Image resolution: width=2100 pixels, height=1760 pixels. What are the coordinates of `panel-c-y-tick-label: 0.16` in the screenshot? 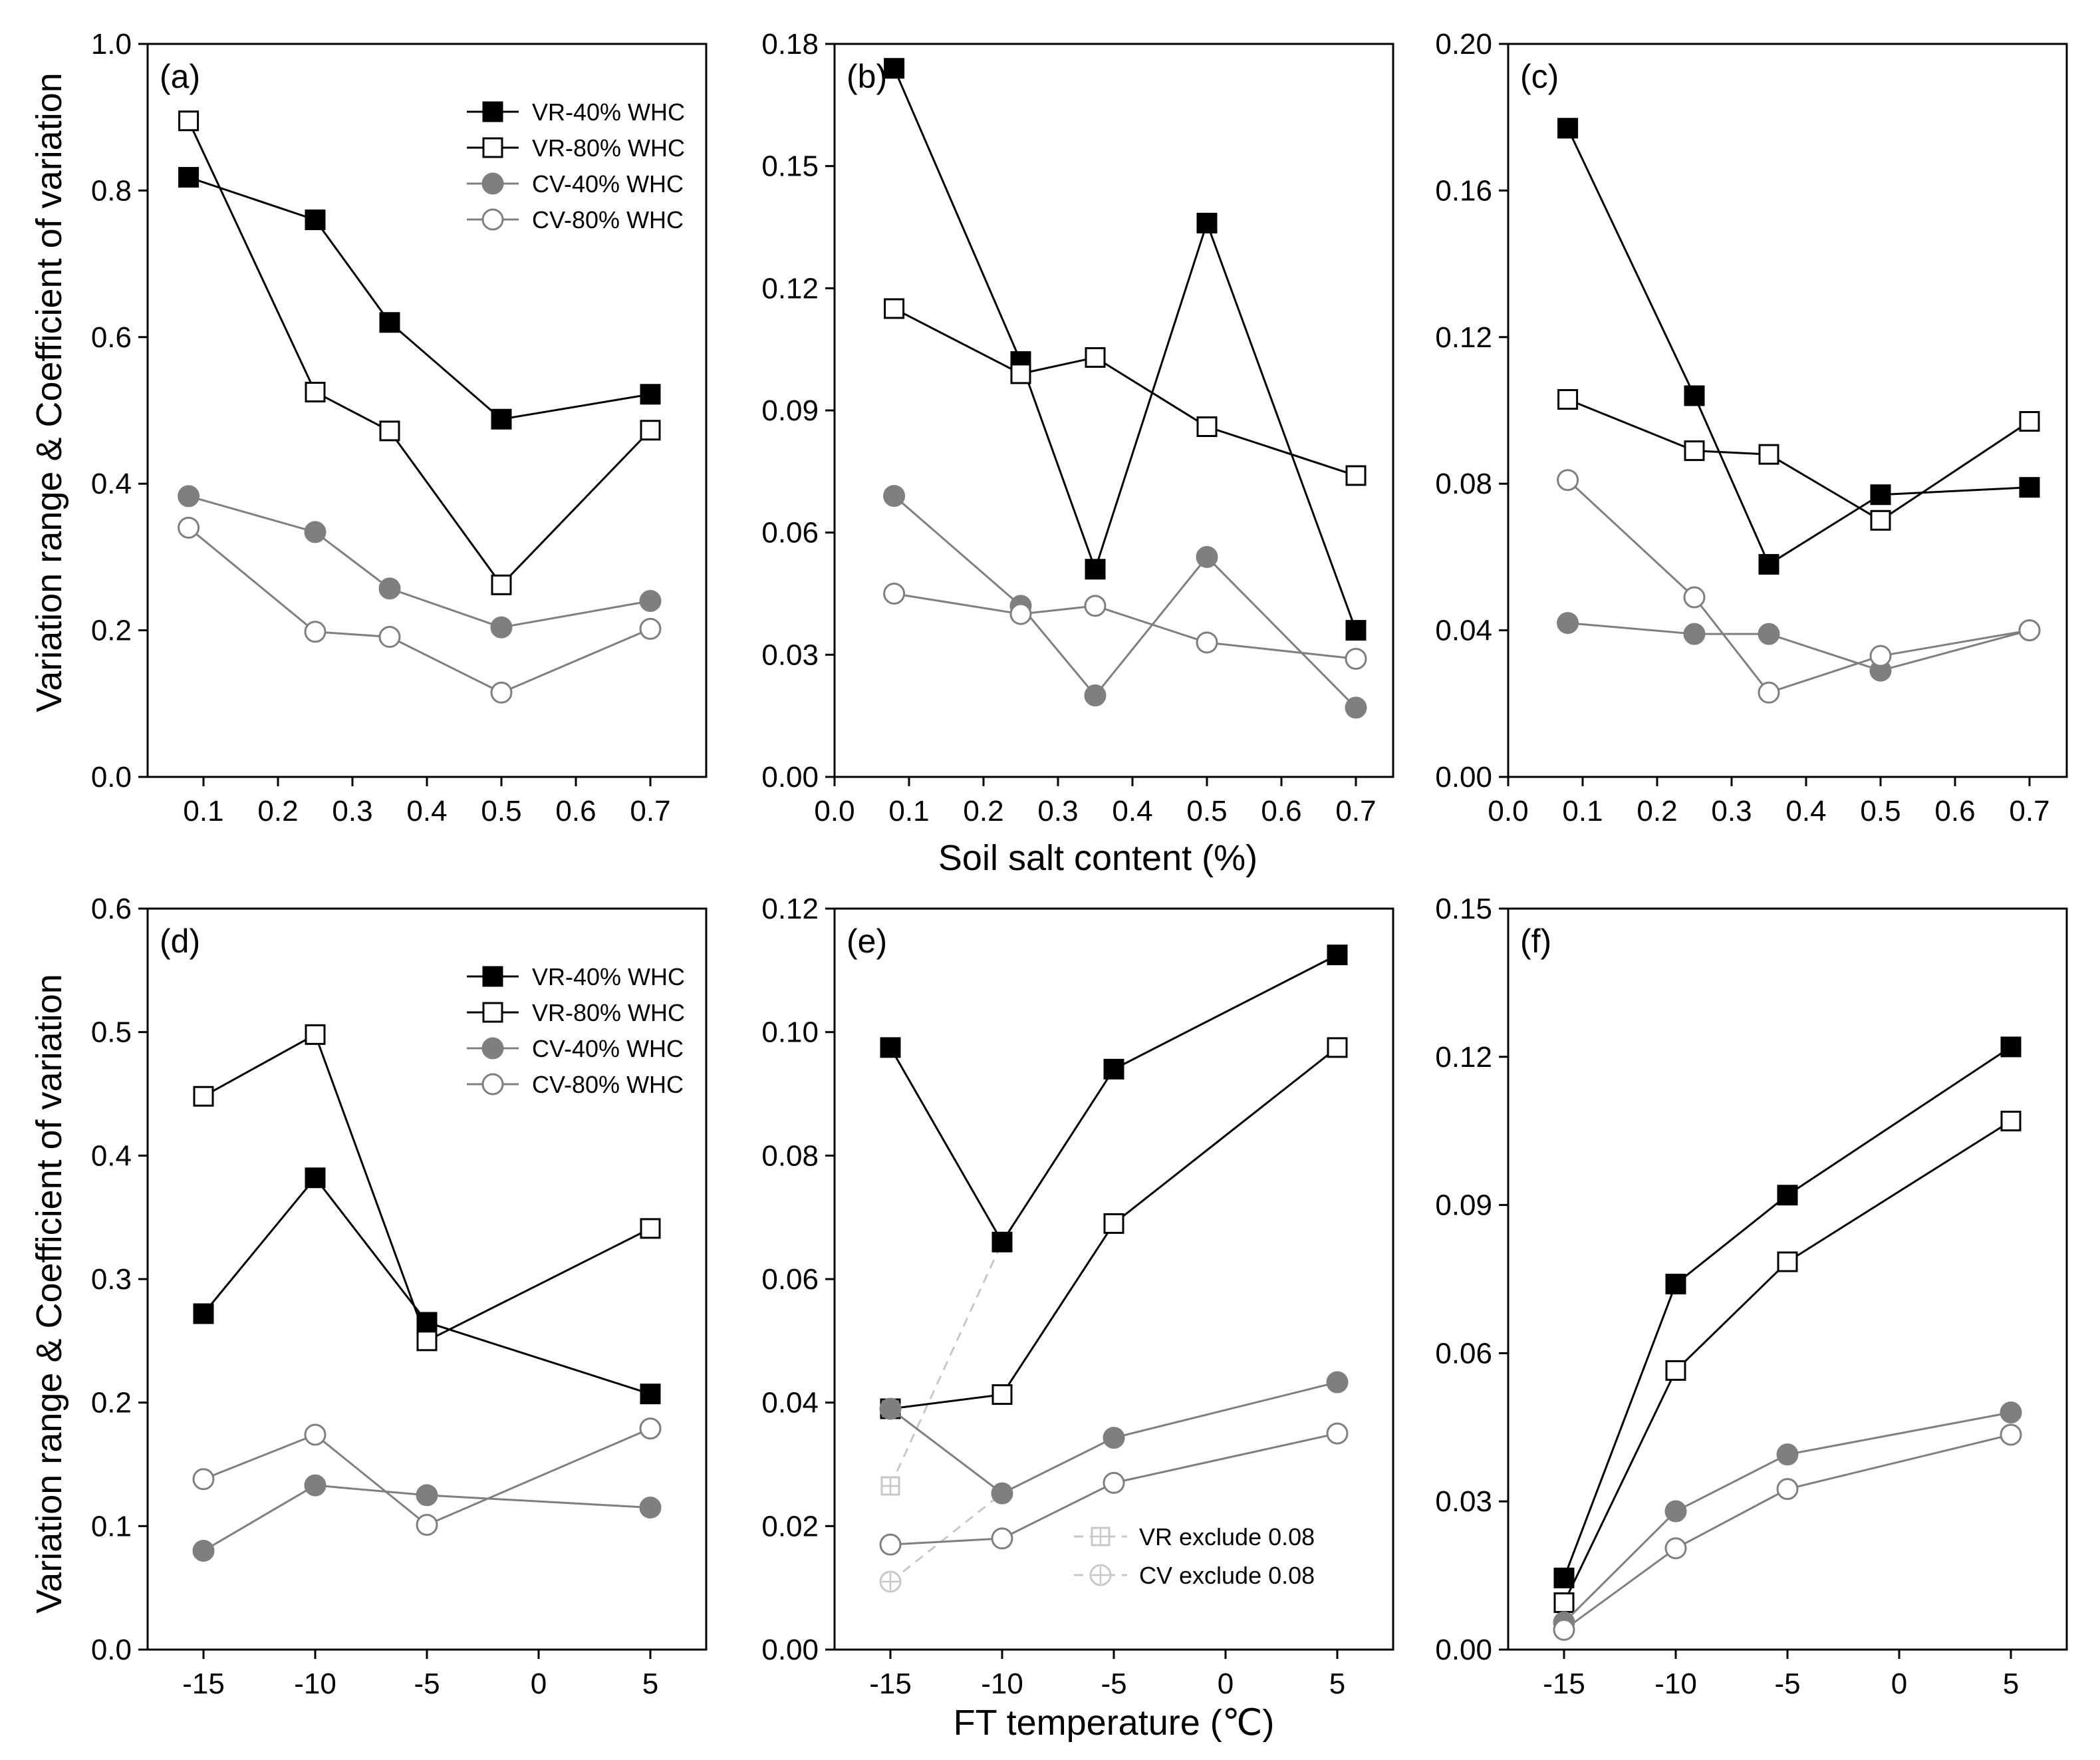 It's located at (1463, 190).